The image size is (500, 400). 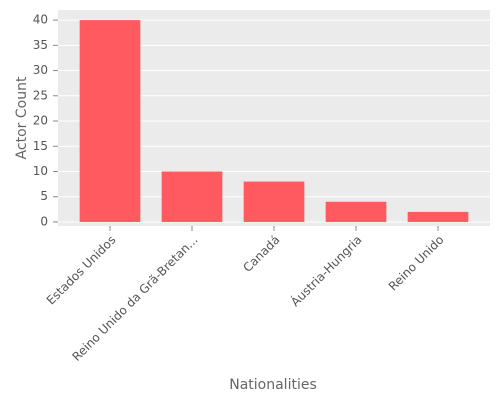 I want to click on x-tick-label: Canadá, so click(x=261, y=254).